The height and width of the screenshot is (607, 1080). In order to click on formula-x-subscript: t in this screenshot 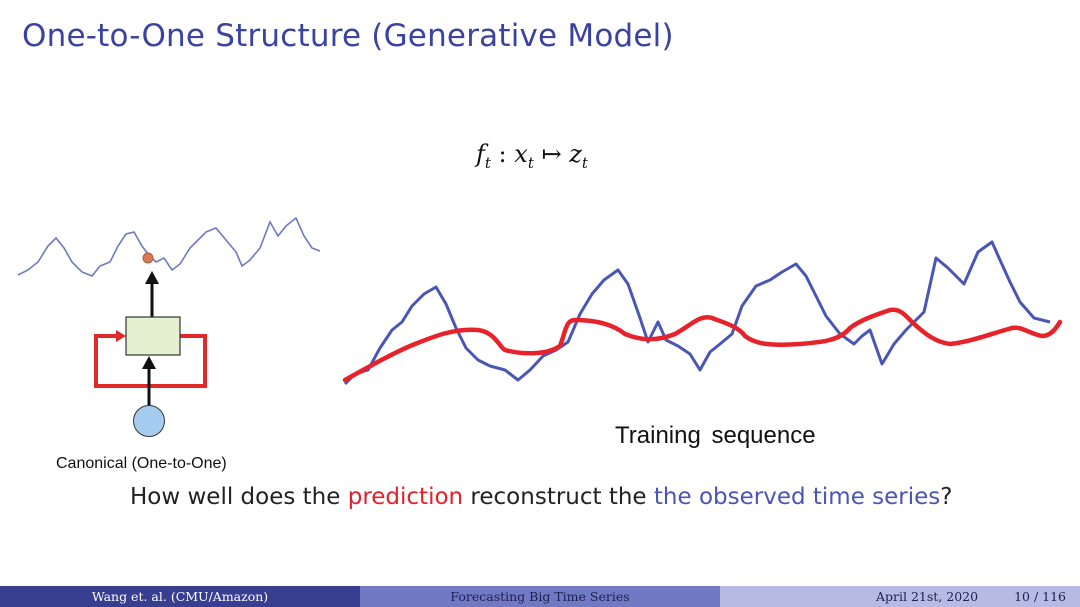, I will do `click(530, 162)`.